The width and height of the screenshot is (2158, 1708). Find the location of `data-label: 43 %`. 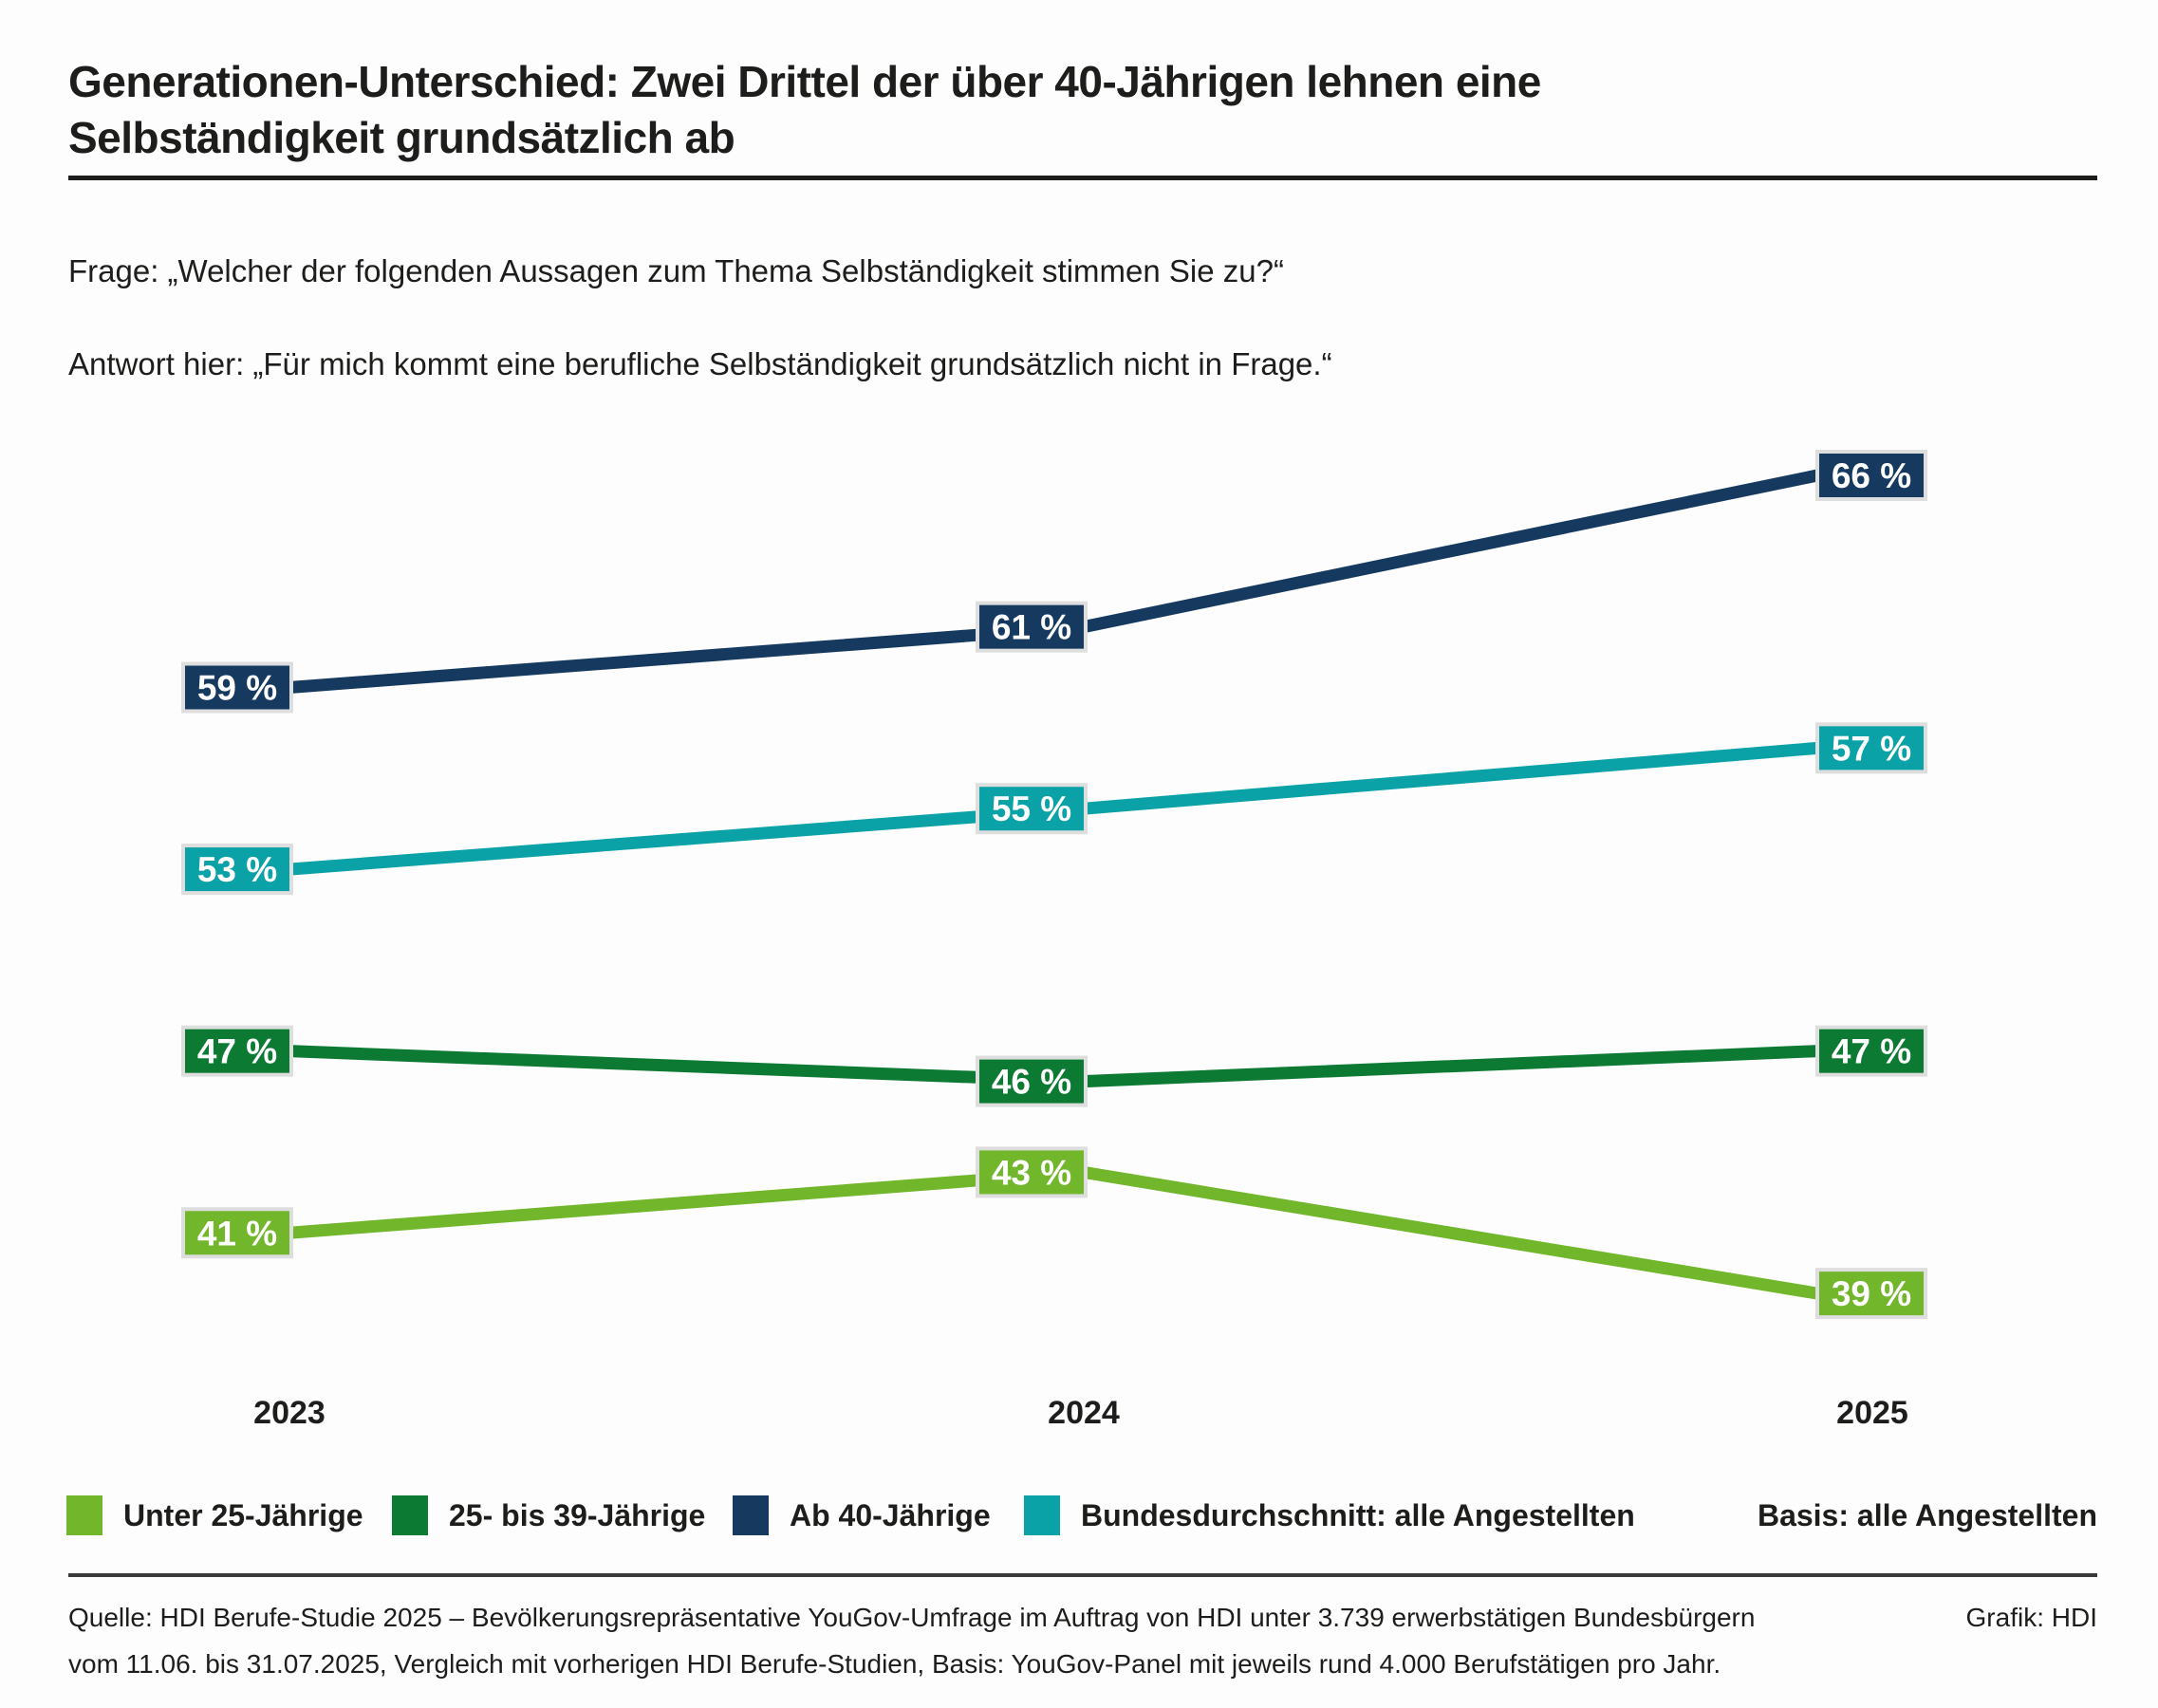

data-label: 43 % is located at coordinates (1032, 1172).